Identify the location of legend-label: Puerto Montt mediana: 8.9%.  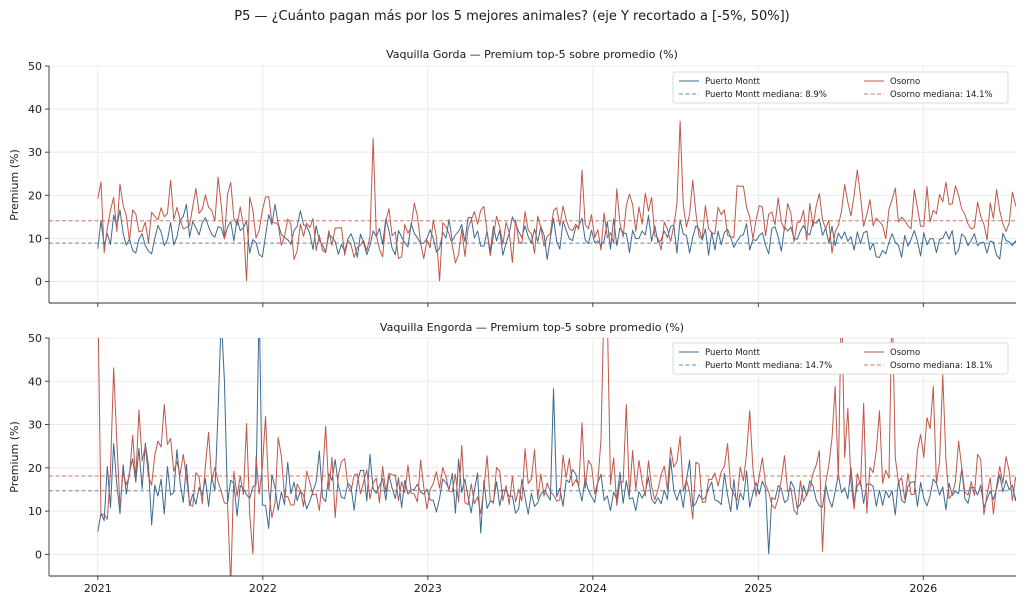
(766, 95).